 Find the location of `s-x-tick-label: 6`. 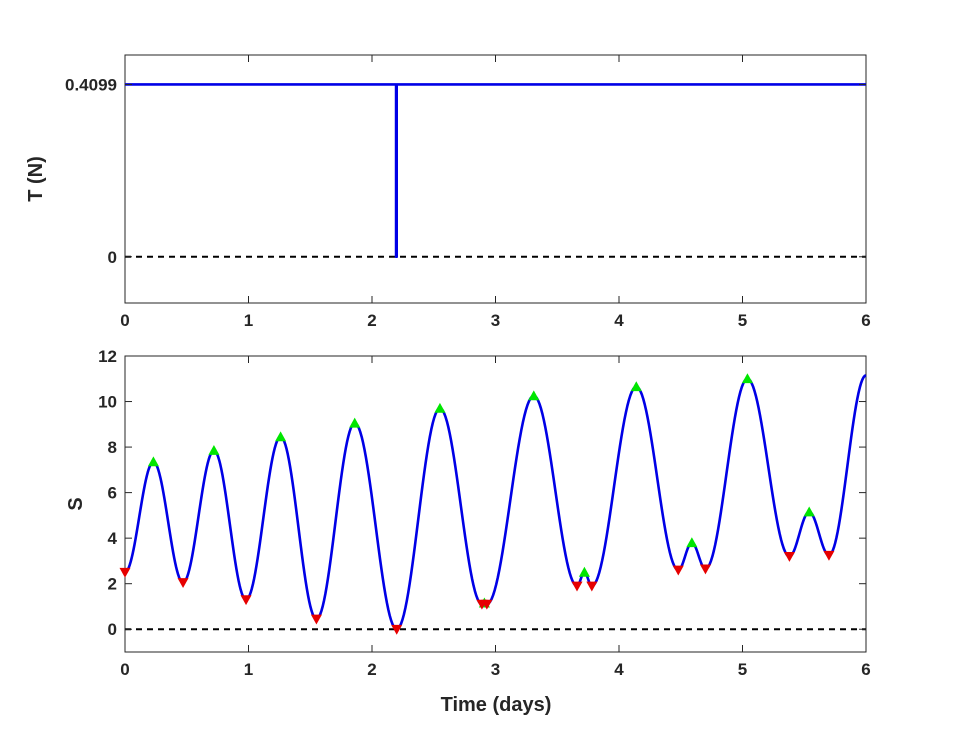

s-x-tick-label: 6 is located at coordinates (865, 669).